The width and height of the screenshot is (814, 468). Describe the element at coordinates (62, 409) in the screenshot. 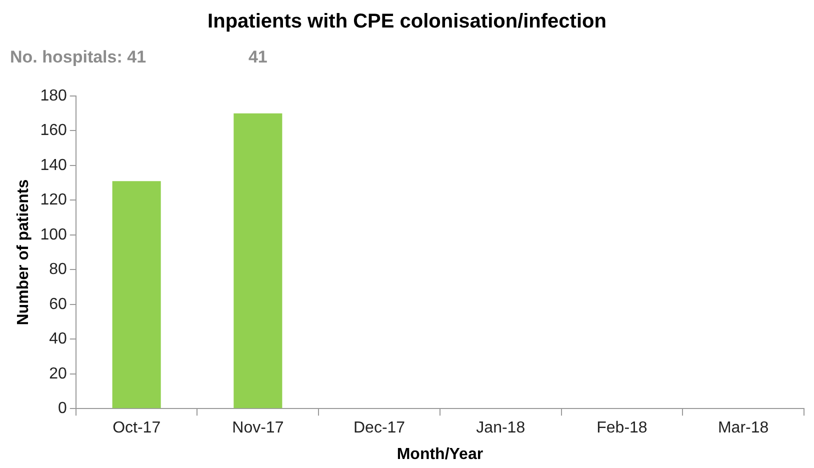

I see `y-tick-label: 0` at that location.